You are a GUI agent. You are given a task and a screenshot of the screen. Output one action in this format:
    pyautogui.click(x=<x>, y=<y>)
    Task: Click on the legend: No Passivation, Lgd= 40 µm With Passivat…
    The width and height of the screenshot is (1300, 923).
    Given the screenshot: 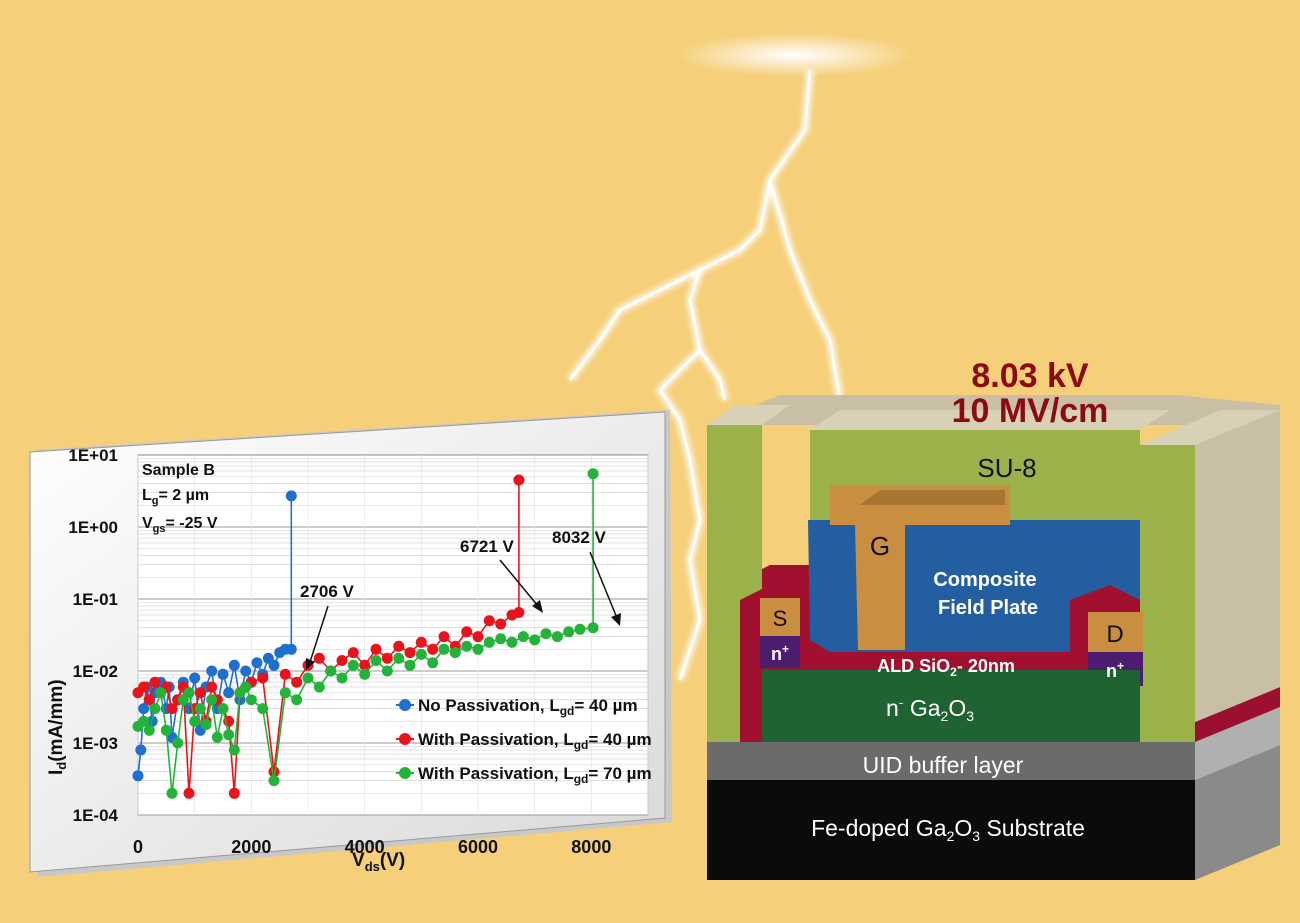 What is the action you would take?
    pyautogui.click(x=524, y=741)
    